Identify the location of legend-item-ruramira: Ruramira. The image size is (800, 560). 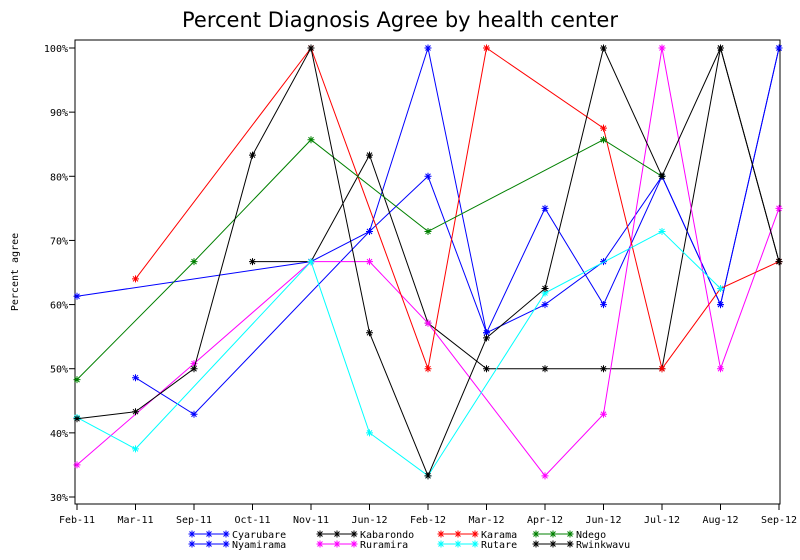
(362, 545).